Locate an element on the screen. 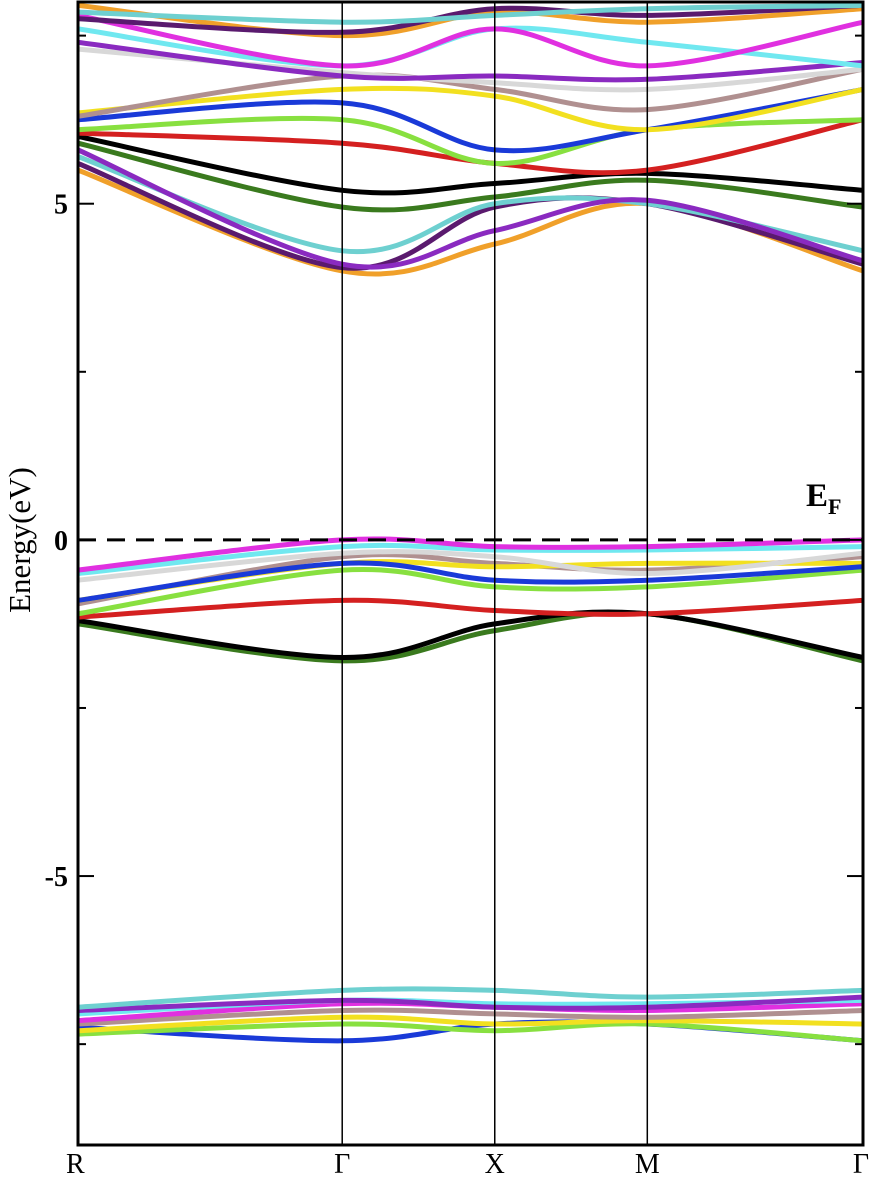 The image size is (869, 1182). y-tick-label: -5 is located at coordinates (56, 877).